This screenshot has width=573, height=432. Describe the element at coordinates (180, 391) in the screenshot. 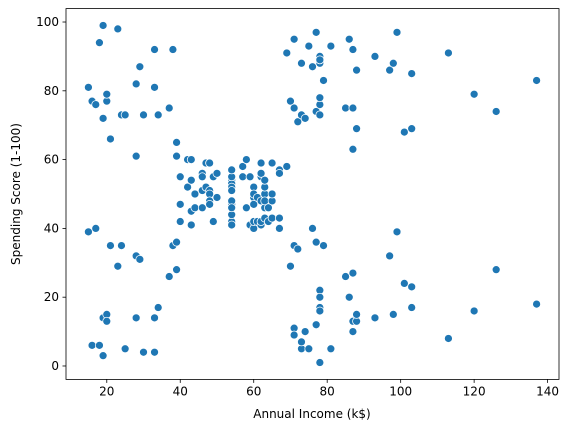

I see `x-tick-label: 40` at that location.